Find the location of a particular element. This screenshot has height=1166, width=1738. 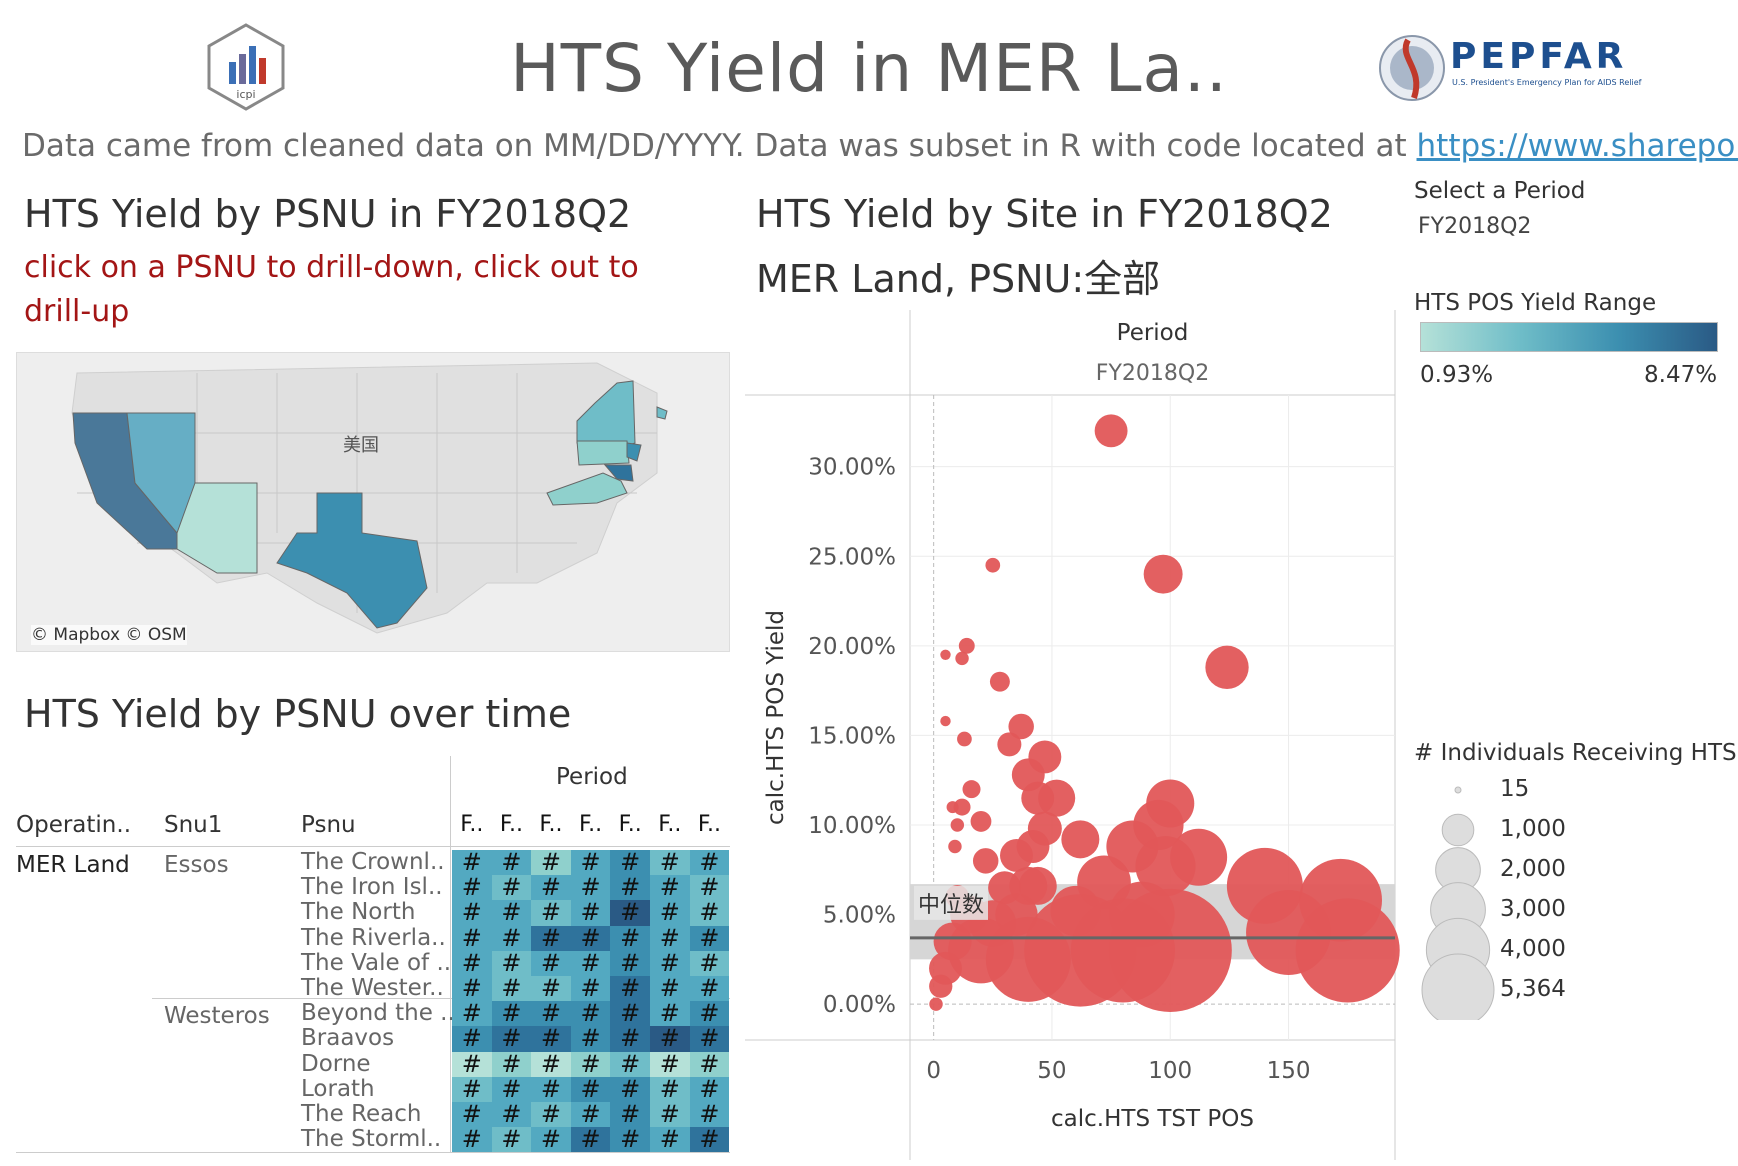

x-axis-title: calc.HTS TST POS is located at coordinates (1152, 1119).